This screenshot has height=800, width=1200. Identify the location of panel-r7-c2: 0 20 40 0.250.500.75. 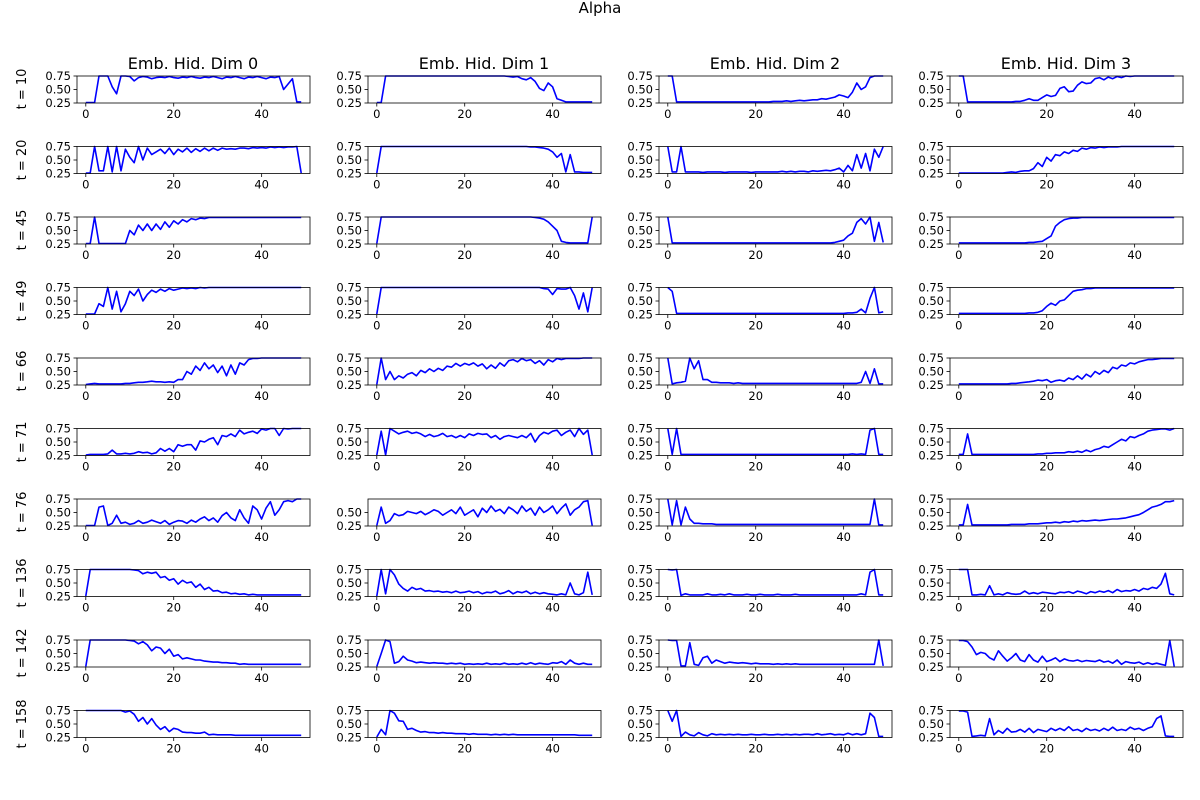
(760, 589).